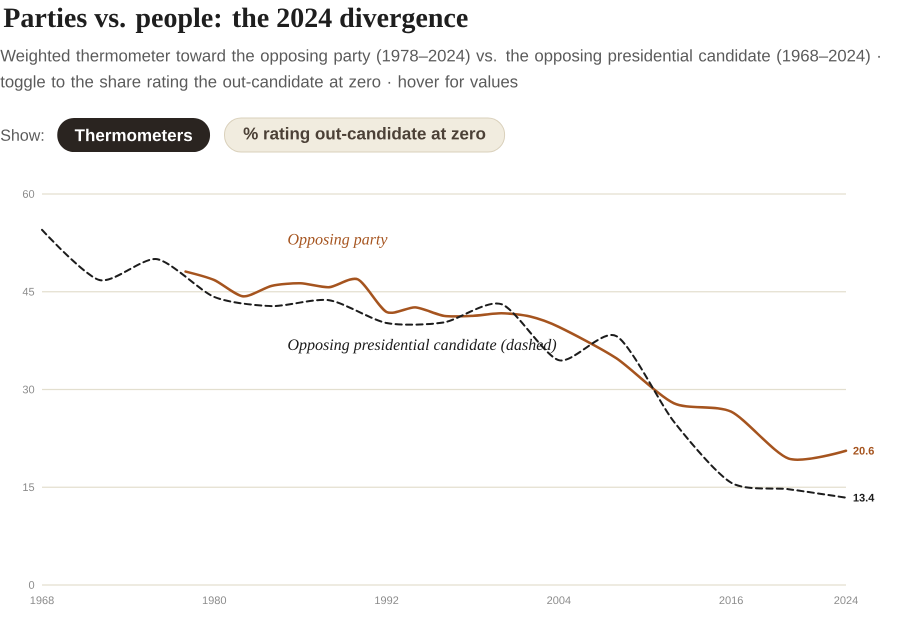  I want to click on text: % rating out-candidate at zero, so click(365, 135).